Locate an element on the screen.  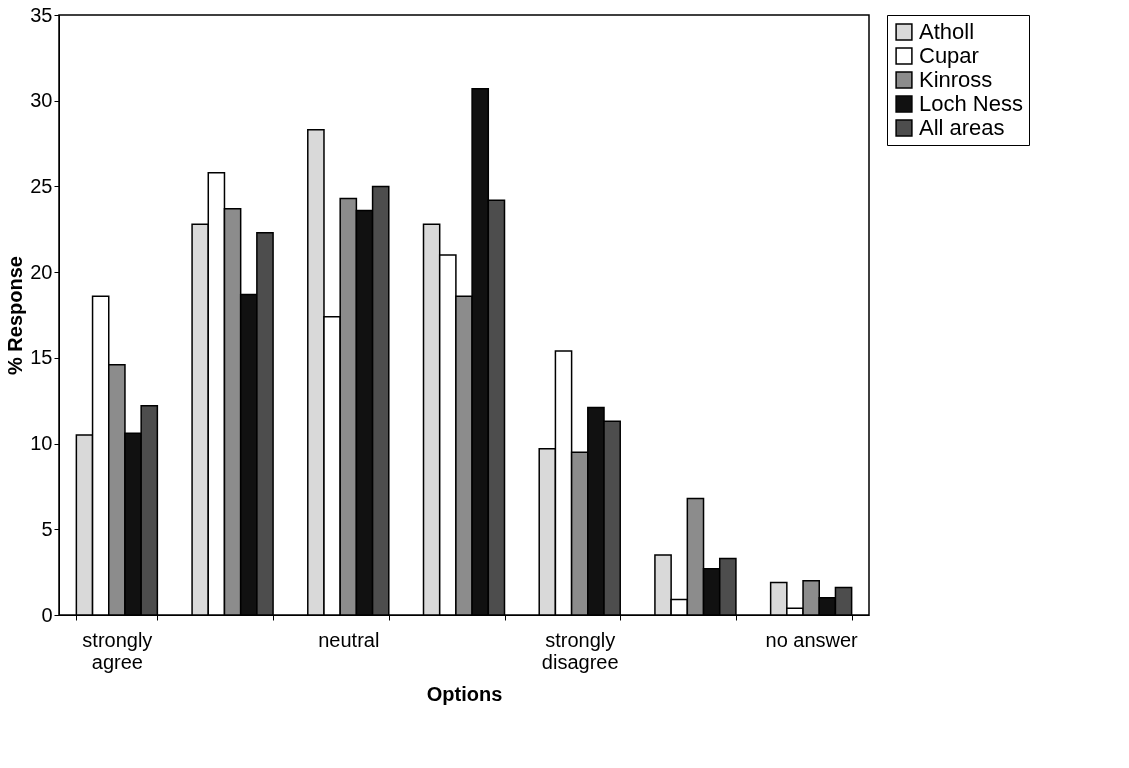
y-tick-label: 10 is located at coordinates (41, 443).